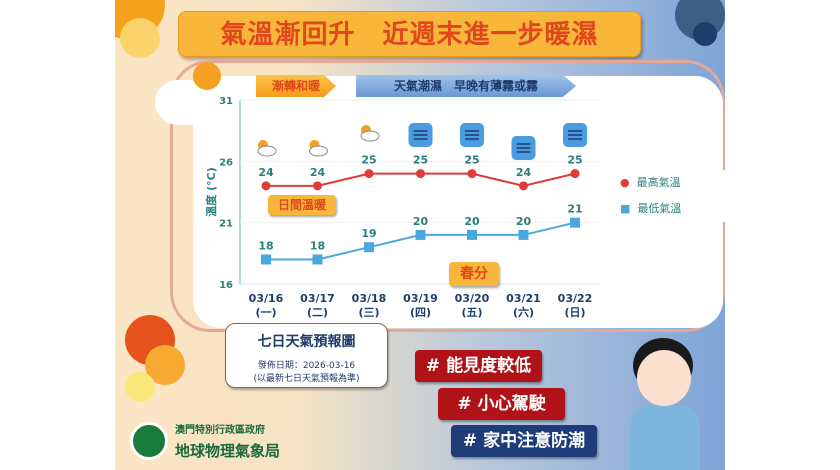  Describe the element at coordinates (226, 101) in the screenshot. I see `y-tick-label: 31` at that location.